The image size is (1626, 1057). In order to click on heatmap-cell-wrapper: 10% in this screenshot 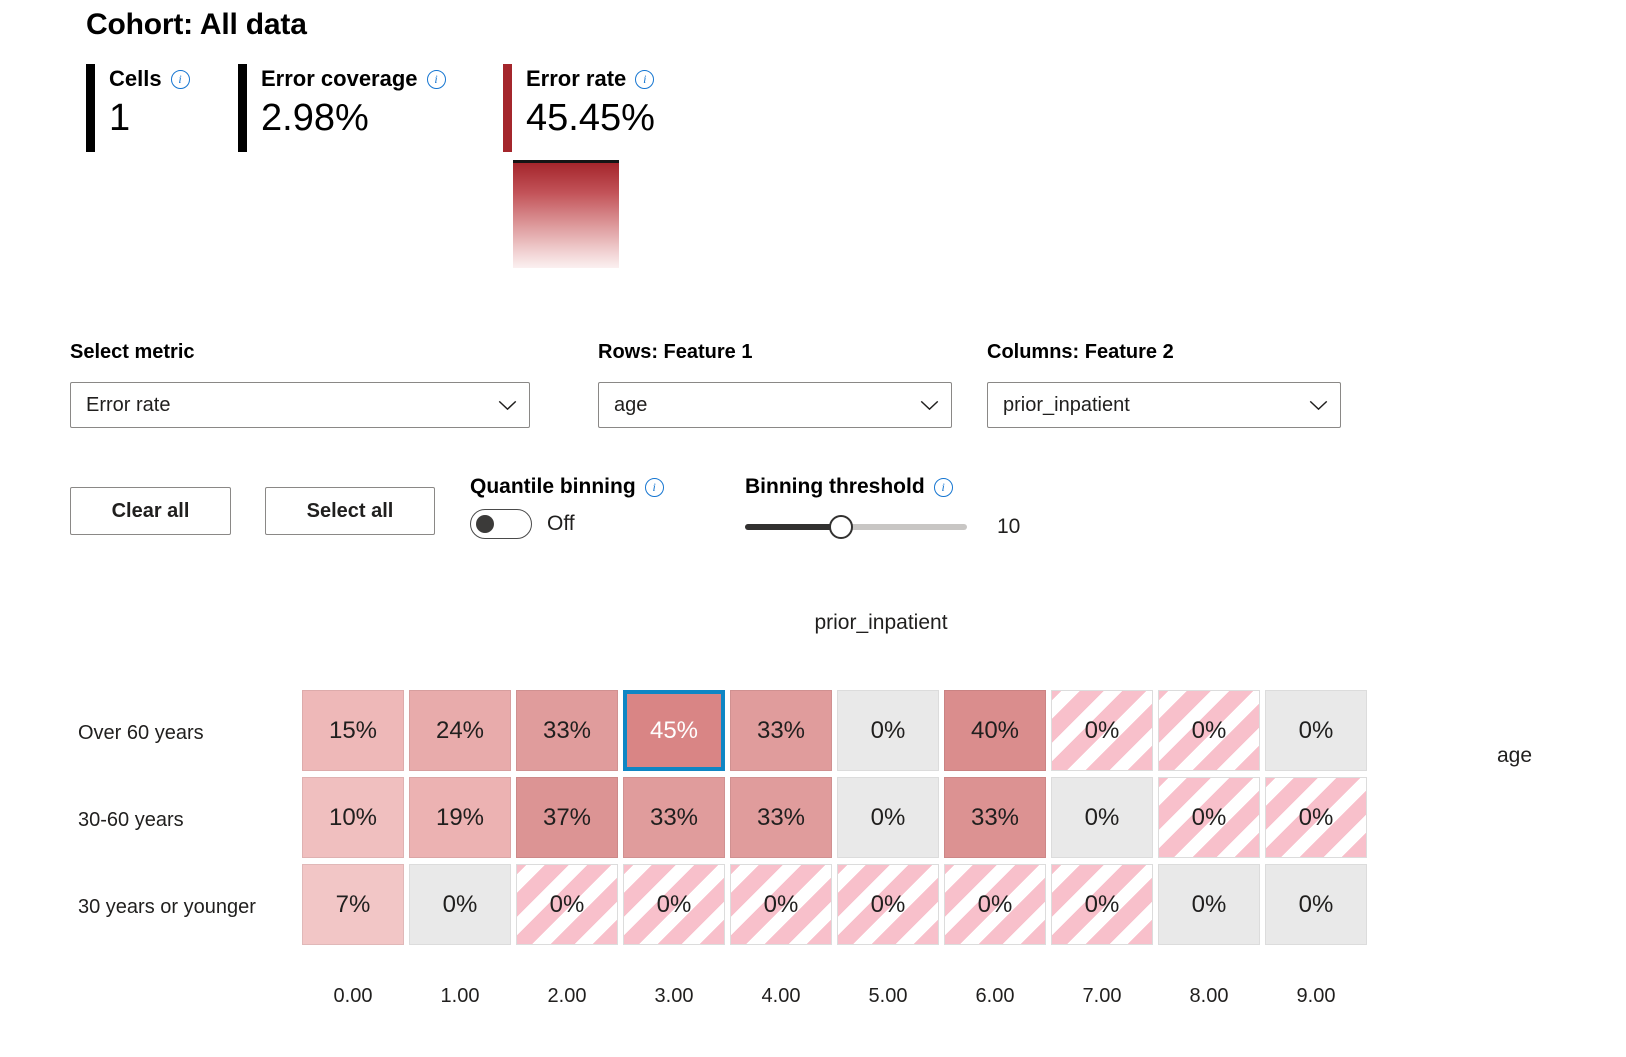, I will do `click(355, 820)`.